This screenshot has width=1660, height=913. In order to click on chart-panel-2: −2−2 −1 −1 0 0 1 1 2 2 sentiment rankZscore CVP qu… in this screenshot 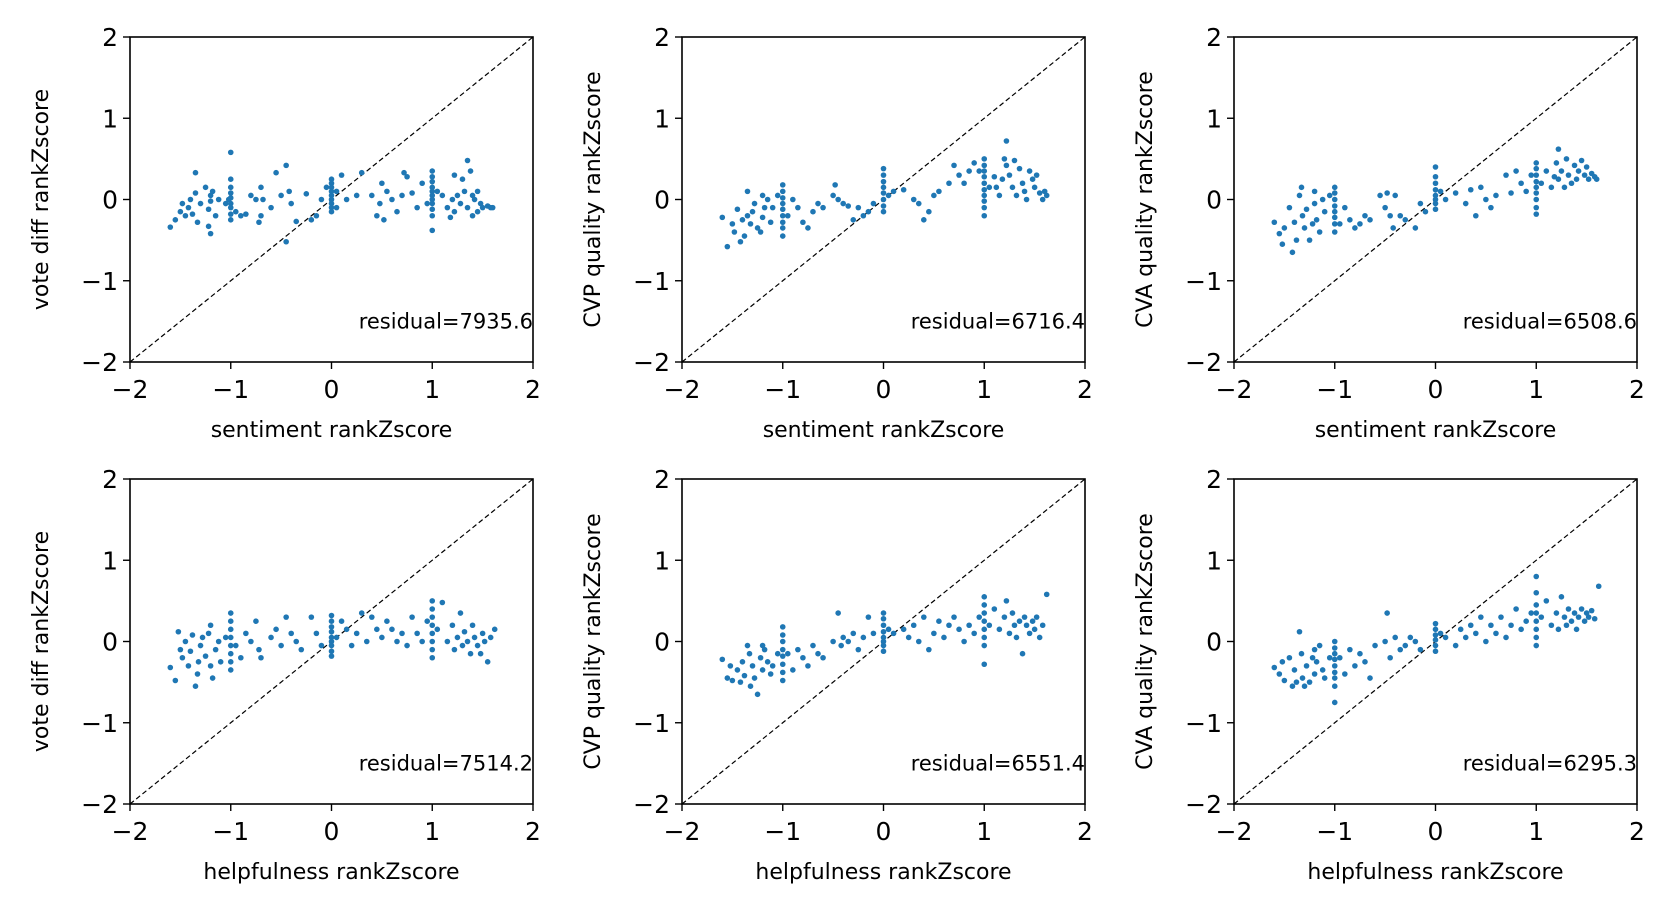, I will do `click(837, 233)`.